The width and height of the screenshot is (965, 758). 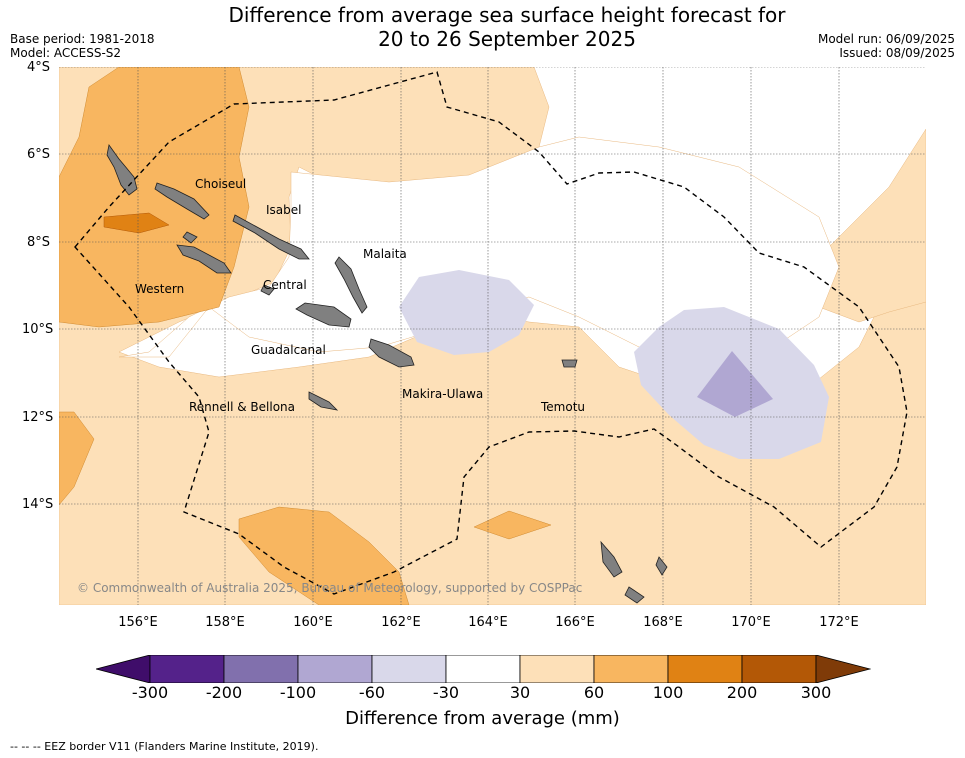 What do you see at coordinates (839, 622) in the screenshot?
I see `lon-label-172e: 172°E` at bounding box center [839, 622].